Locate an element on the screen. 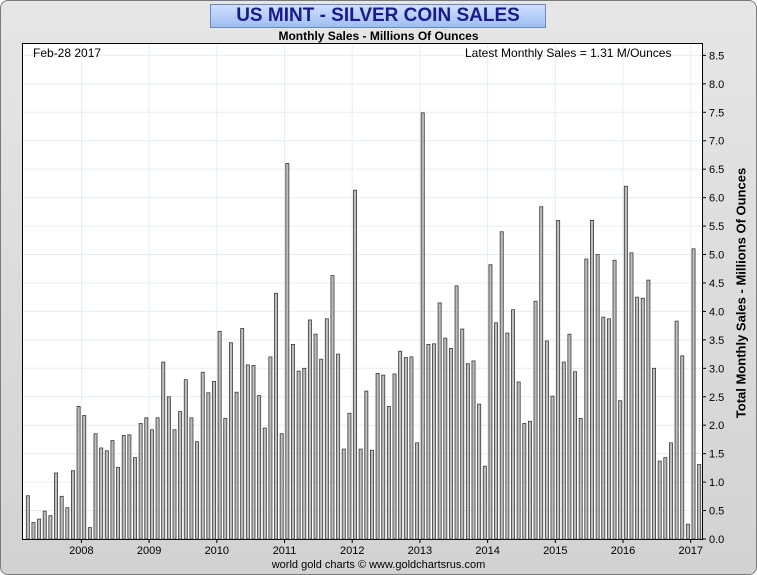 This screenshot has width=757, height=575. y-tick-label: 7.5 is located at coordinates (716, 113).